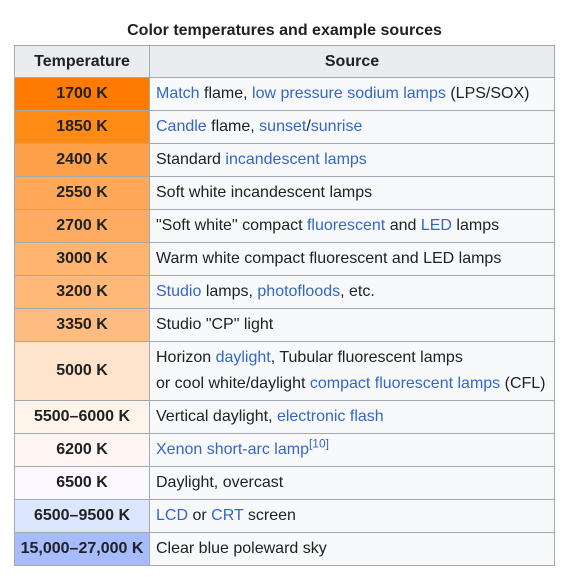 The height and width of the screenshot is (577, 569). What do you see at coordinates (82, 516) in the screenshot?
I see `temperature-cell: 6500–9500 K` at bounding box center [82, 516].